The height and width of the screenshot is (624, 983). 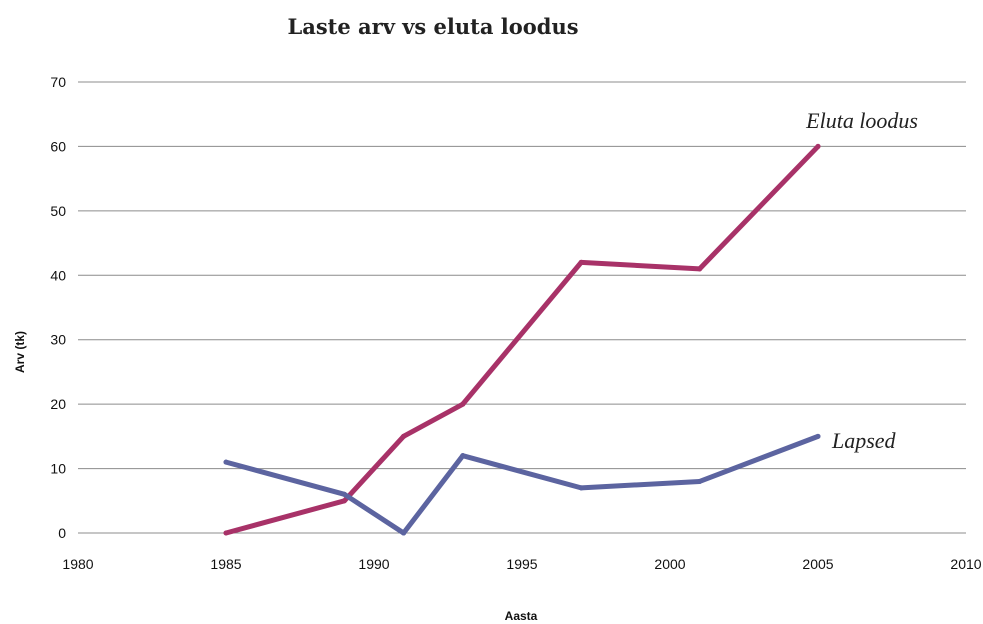 I want to click on y-tick-label: 50, so click(x=58, y=211).